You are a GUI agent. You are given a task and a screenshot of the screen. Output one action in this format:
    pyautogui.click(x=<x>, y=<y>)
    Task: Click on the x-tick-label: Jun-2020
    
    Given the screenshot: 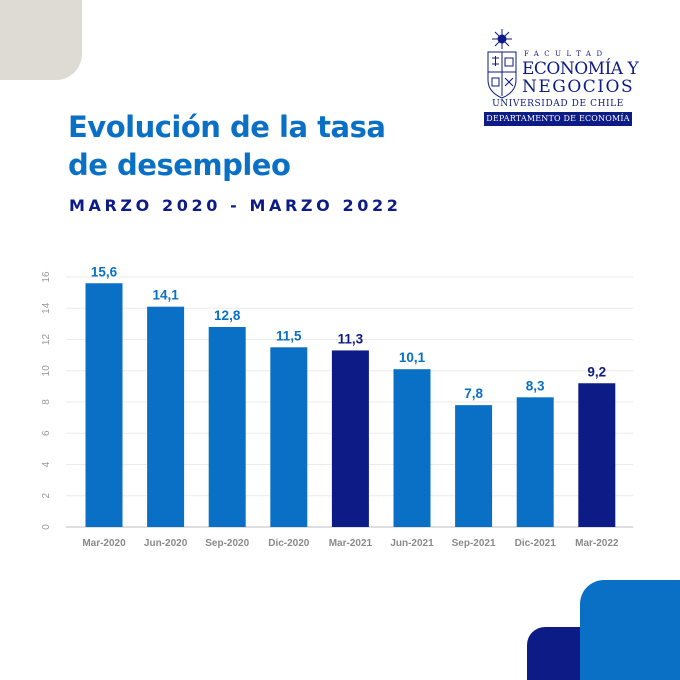 What is the action you would take?
    pyautogui.click(x=166, y=543)
    